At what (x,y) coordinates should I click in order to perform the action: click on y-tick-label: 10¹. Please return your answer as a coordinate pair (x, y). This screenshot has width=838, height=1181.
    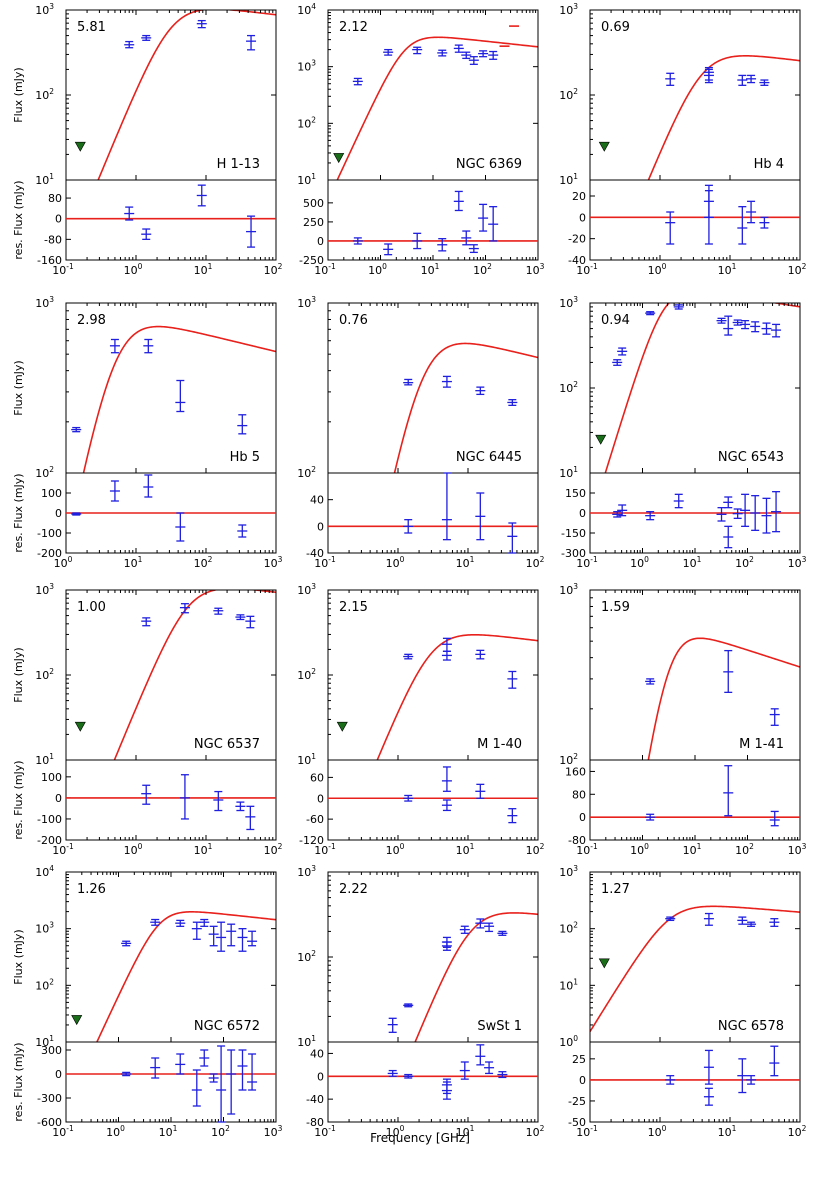
    Looking at the image, I should click on (306, 759).